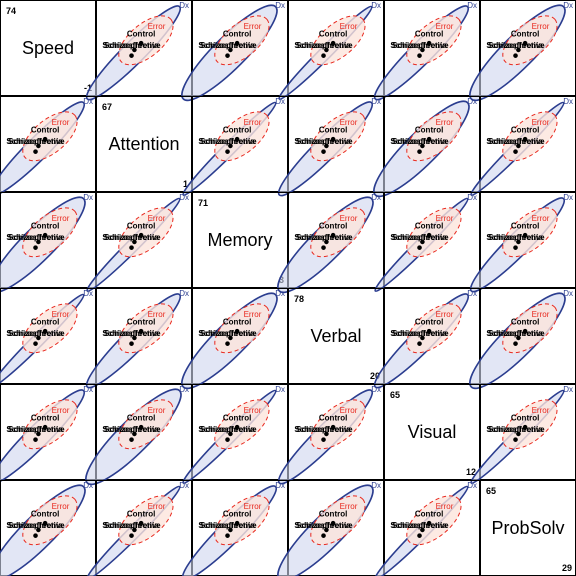 The image size is (576, 576). I want to click on panel-verbal-verbal: Verbal 78 20, so click(336, 336).